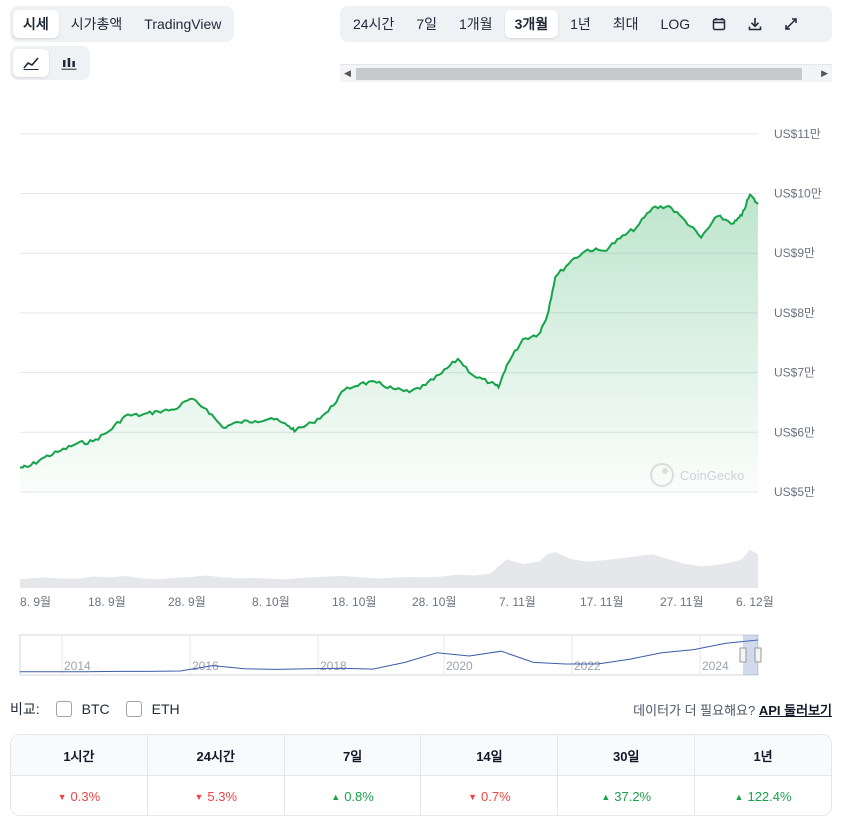 This screenshot has height=825, width=844. I want to click on volume-fill, so click(389, 568).